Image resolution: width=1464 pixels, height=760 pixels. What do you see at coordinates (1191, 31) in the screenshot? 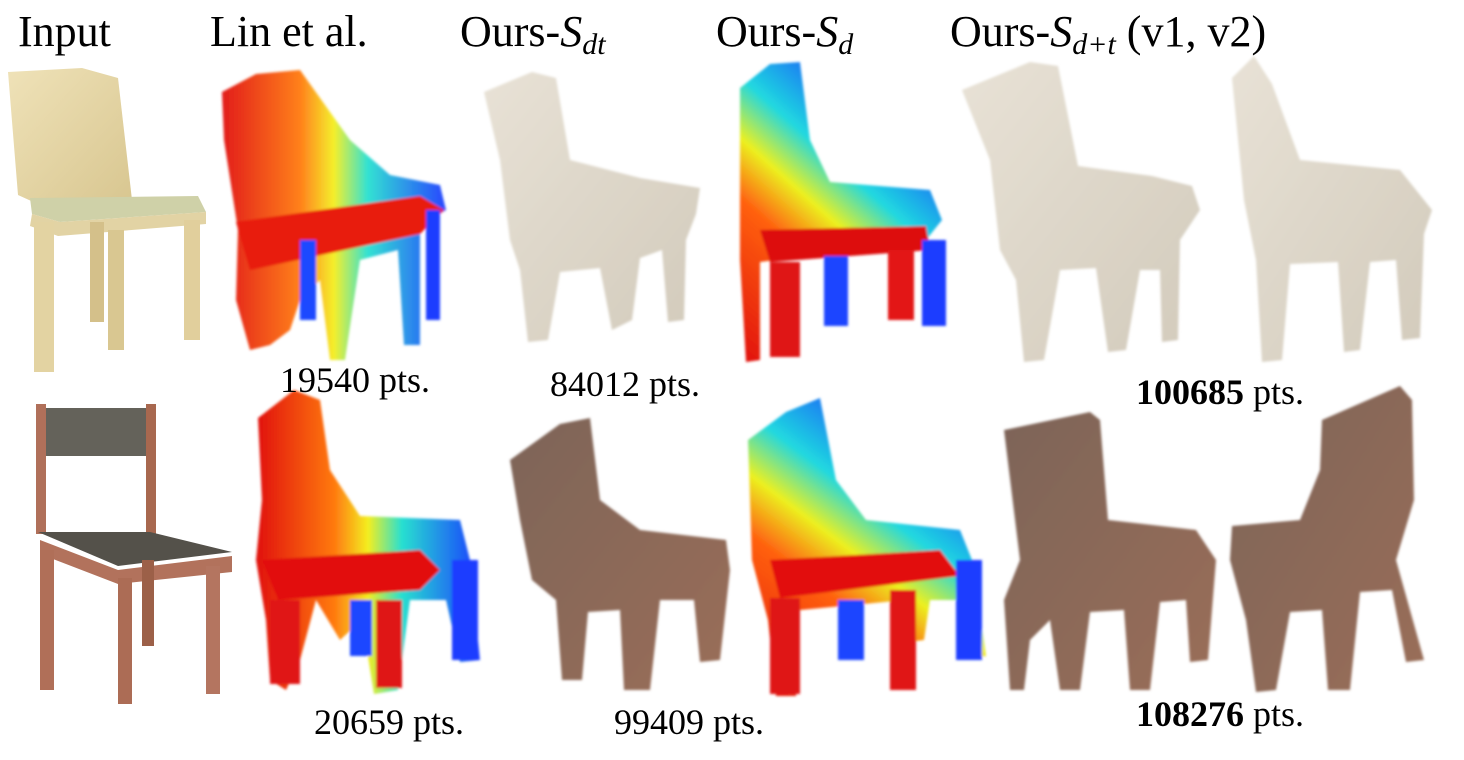
I see `header-sdt2-suffix: (v1, v2)` at bounding box center [1191, 31].